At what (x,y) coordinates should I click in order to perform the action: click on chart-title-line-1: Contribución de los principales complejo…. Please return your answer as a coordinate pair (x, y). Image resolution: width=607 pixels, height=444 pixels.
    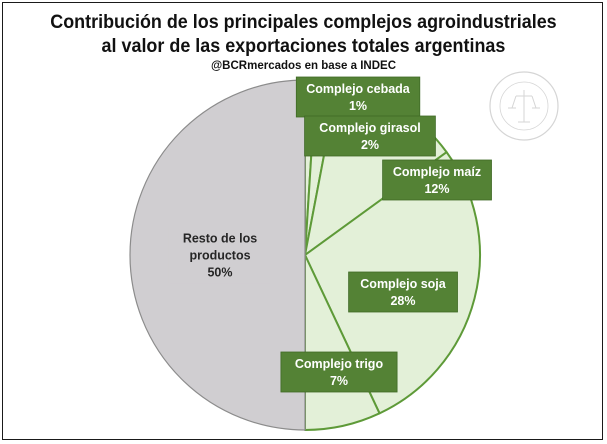
    Looking at the image, I should click on (303, 22).